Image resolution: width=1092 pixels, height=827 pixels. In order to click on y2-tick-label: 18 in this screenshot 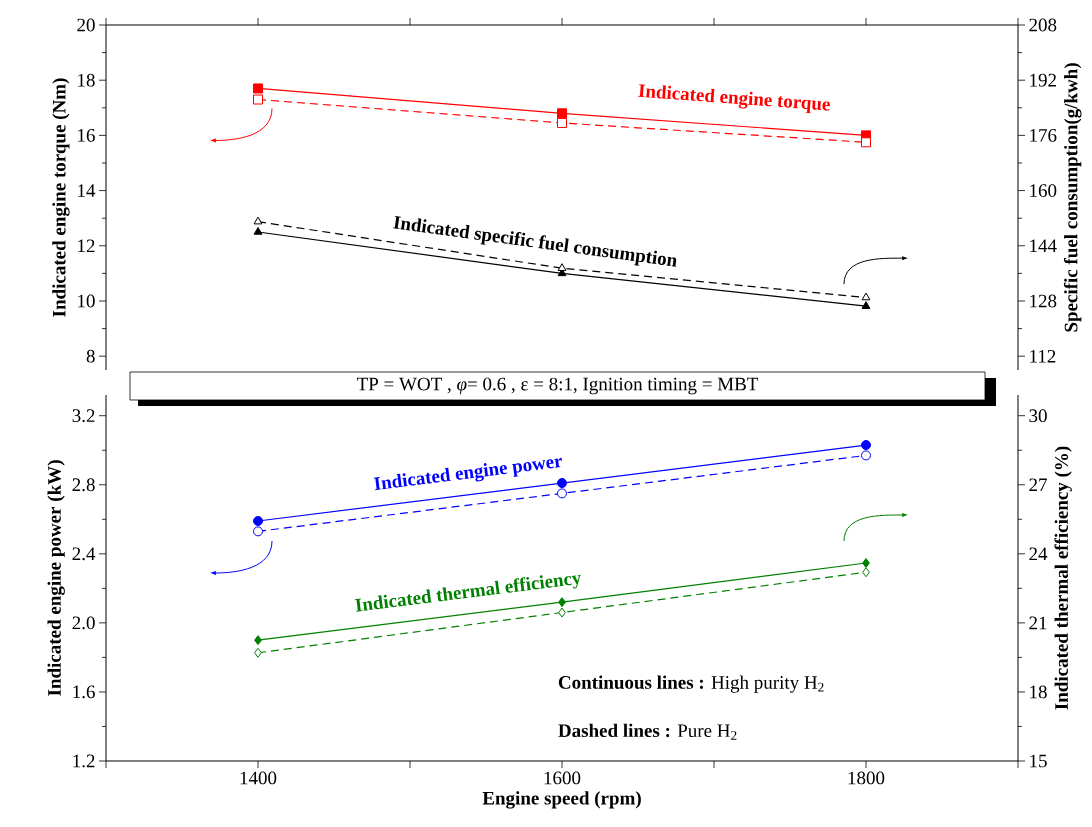, I will do `click(1038, 692)`.